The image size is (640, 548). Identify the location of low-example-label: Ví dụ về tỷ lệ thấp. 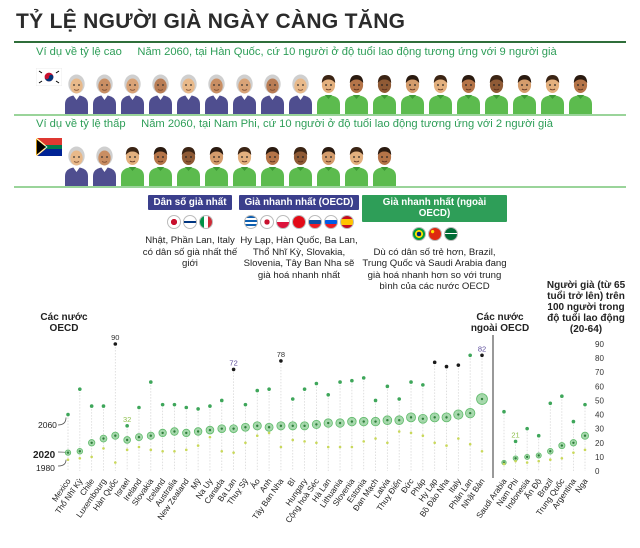
(81, 124).